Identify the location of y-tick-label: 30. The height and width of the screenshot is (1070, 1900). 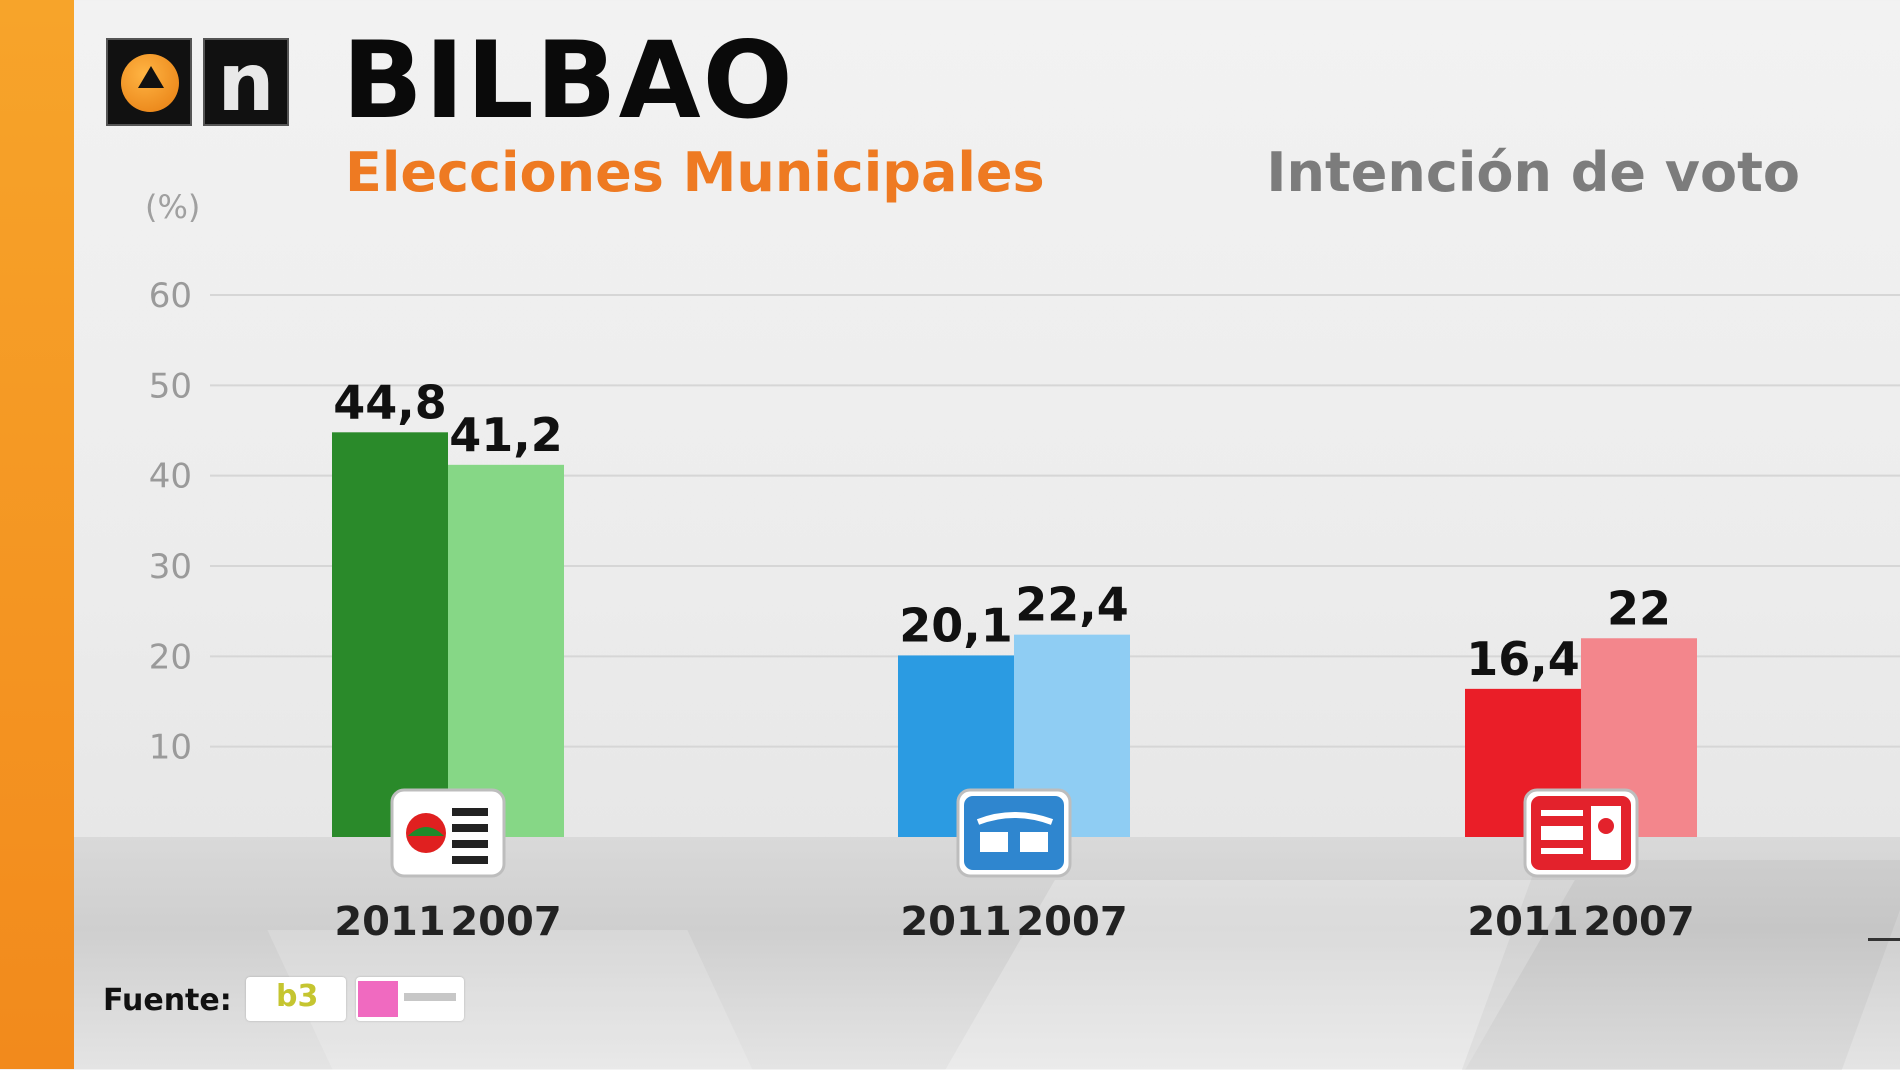
(170, 567).